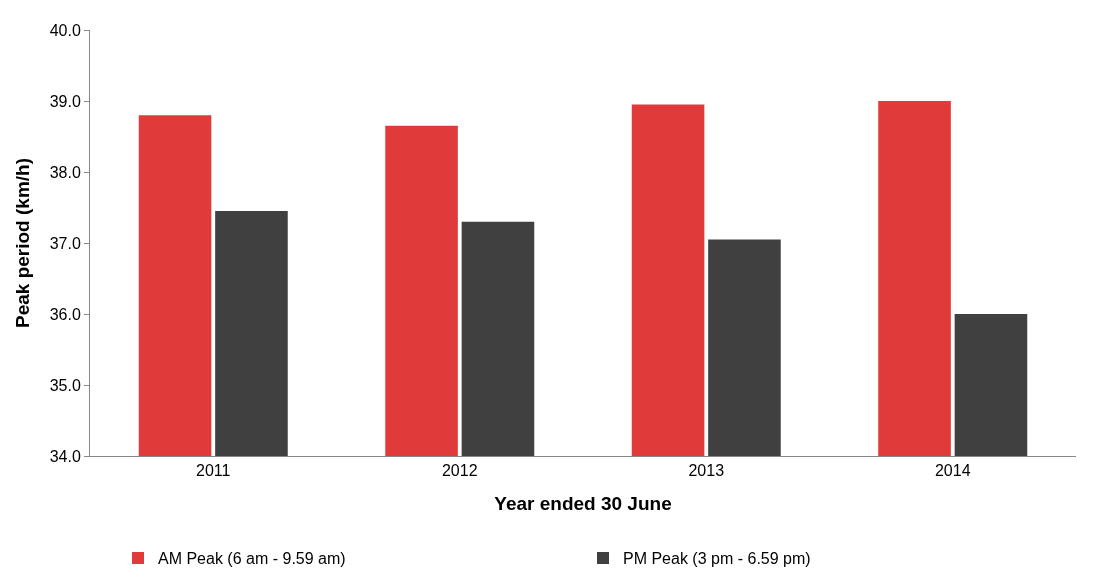 The height and width of the screenshot is (587, 1116). What do you see at coordinates (583, 503) in the screenshot?
I see `x-axis-title: Year ended 30 June` at bounding box center [583, 503].